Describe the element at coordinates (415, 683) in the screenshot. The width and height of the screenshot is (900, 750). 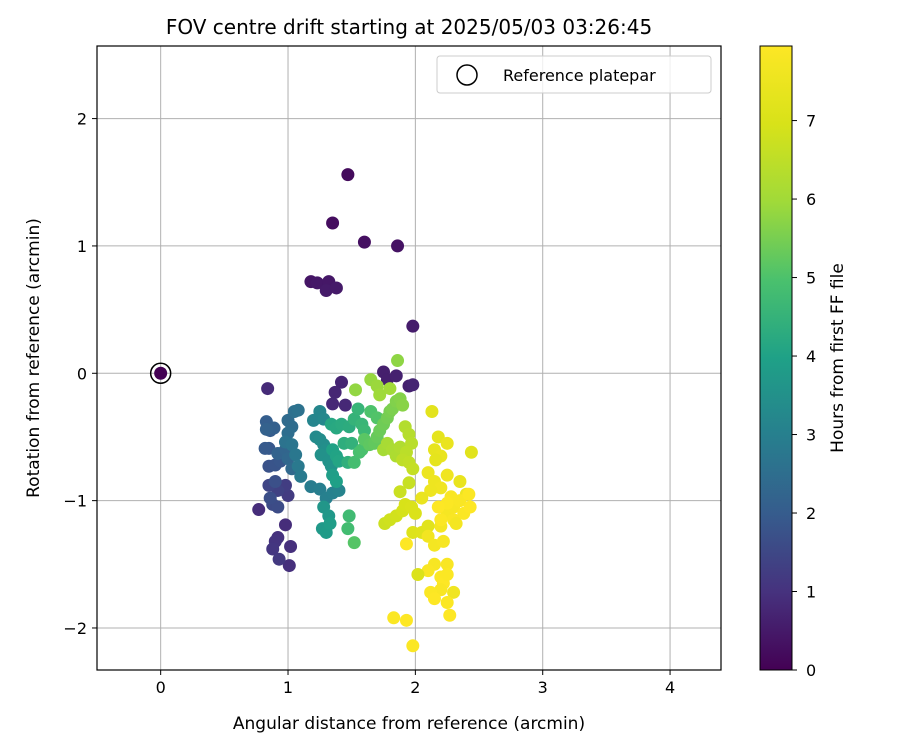
I see `x-axis-ticks: 0 1 2 3 4` at that location.